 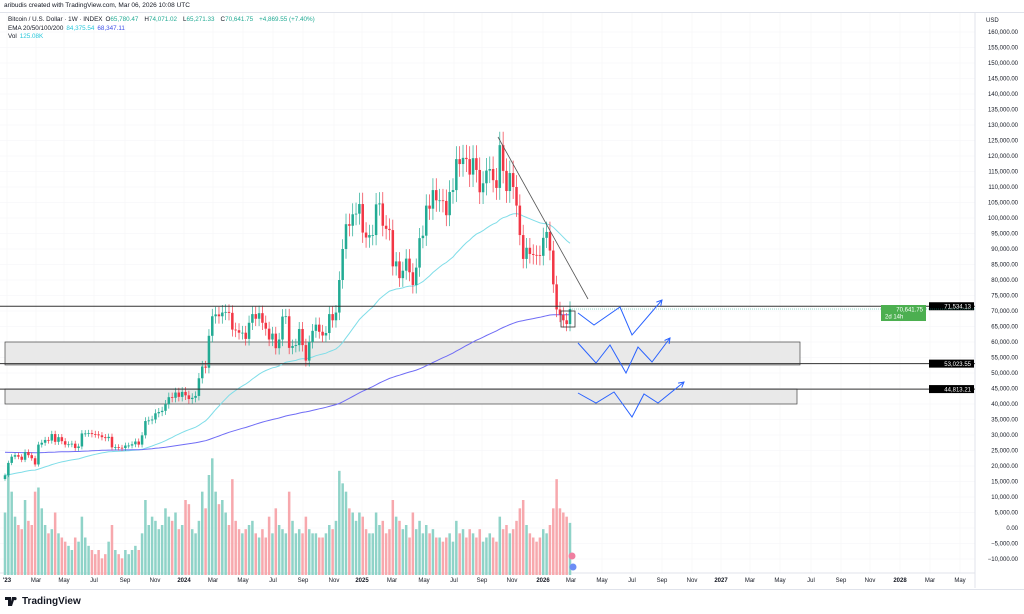 I want to click on time-tick-label: Nov, so click(x=870, y=581).